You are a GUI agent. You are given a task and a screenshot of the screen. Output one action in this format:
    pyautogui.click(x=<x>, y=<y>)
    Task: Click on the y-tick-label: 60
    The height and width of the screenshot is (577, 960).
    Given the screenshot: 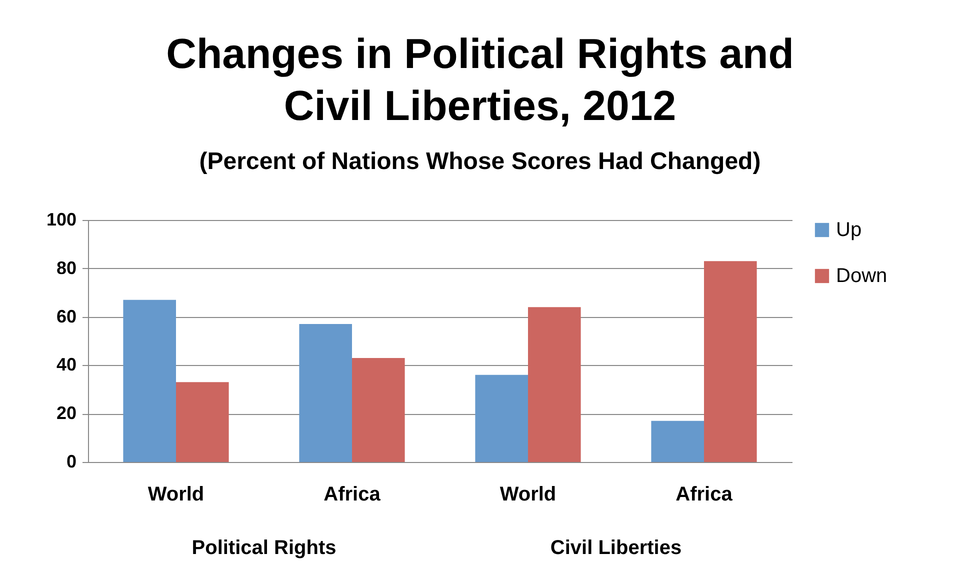 What is the action you would take?
    pyautogui.click(x=66, y=316)
    